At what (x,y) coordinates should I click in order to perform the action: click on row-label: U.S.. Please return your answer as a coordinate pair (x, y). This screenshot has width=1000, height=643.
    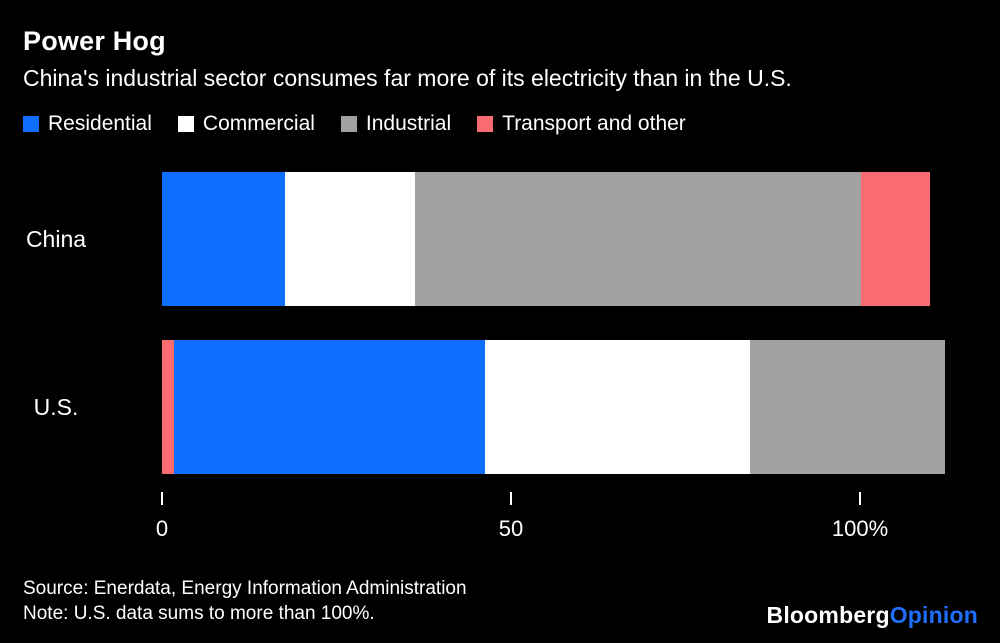
    Looking at the image, I should click on (56, 406).